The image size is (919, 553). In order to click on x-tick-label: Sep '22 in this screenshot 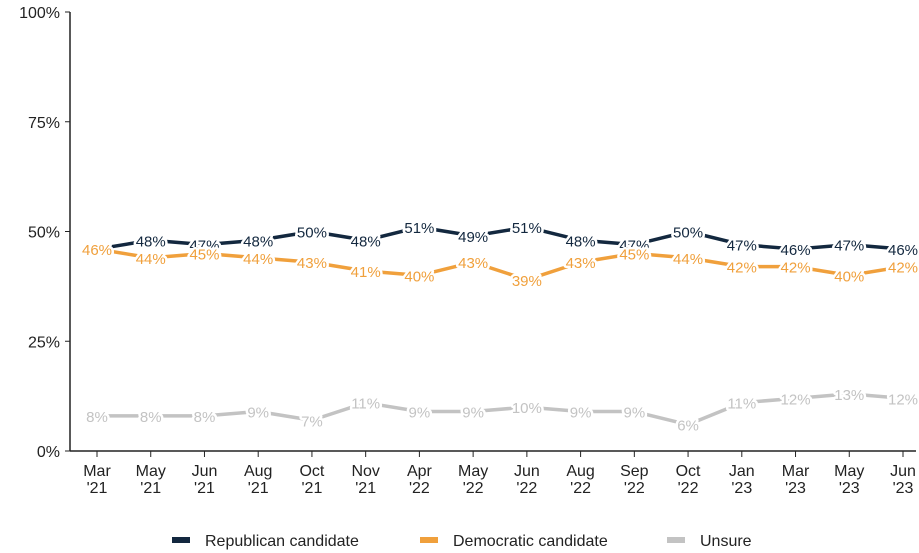, I will do `click(634, 480)`.